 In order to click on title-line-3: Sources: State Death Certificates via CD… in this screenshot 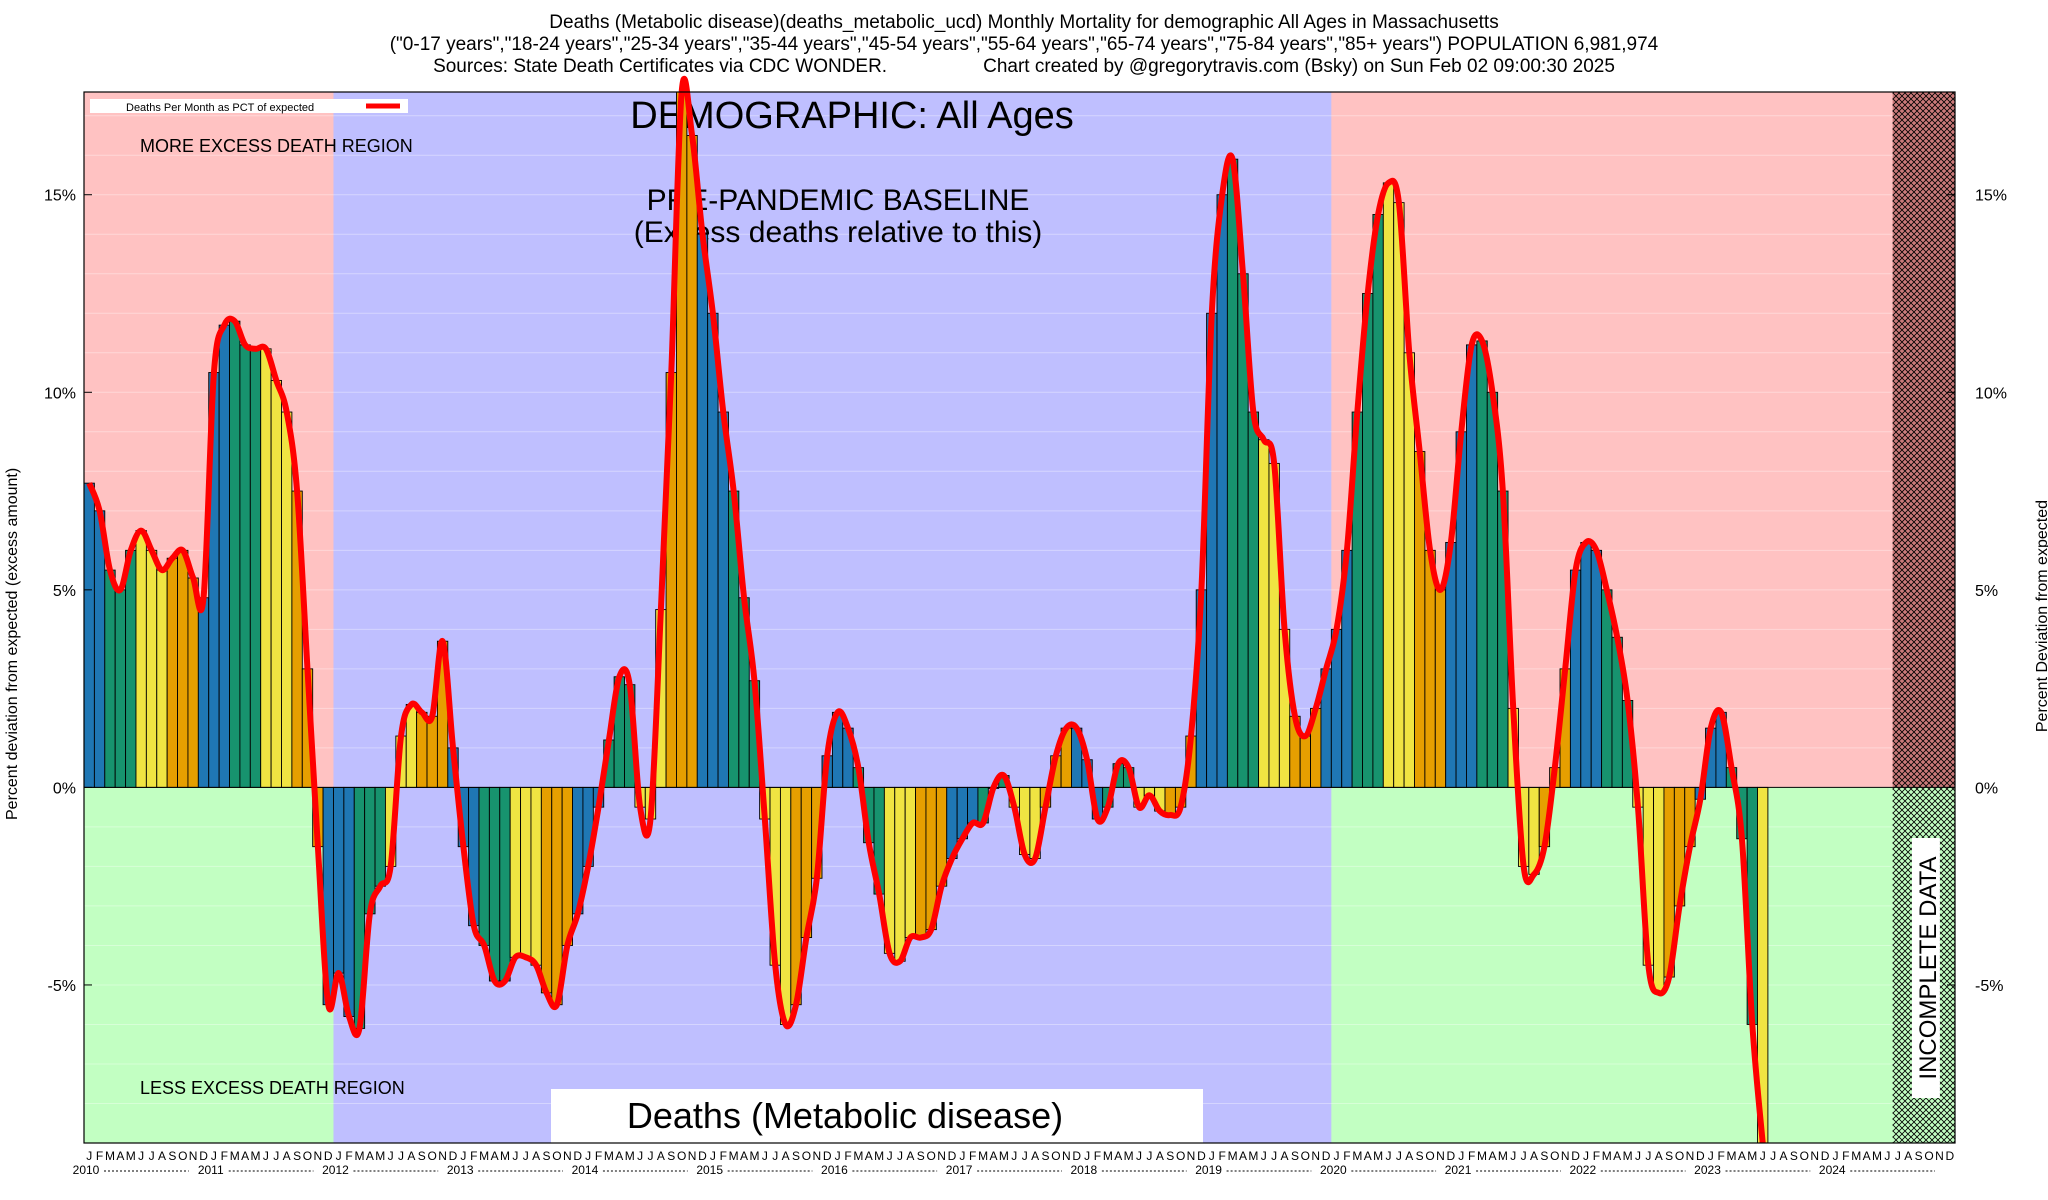, I will do `click(1024, 67)`.